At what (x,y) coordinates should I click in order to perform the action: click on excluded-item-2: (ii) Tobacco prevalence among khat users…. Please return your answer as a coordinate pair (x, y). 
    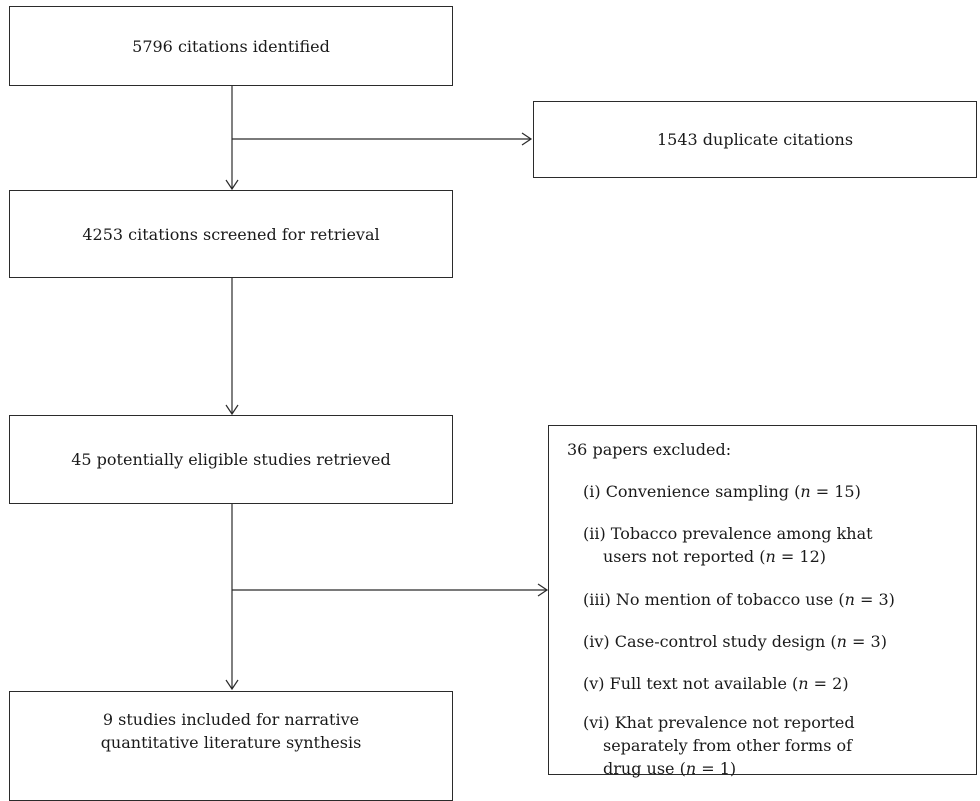
    Looking at the image, I should click on (728, 545).